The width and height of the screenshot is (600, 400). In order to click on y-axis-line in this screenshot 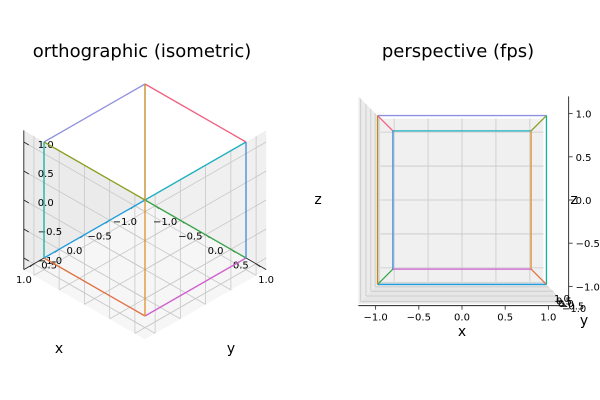, I will do `click(561, 302)`.